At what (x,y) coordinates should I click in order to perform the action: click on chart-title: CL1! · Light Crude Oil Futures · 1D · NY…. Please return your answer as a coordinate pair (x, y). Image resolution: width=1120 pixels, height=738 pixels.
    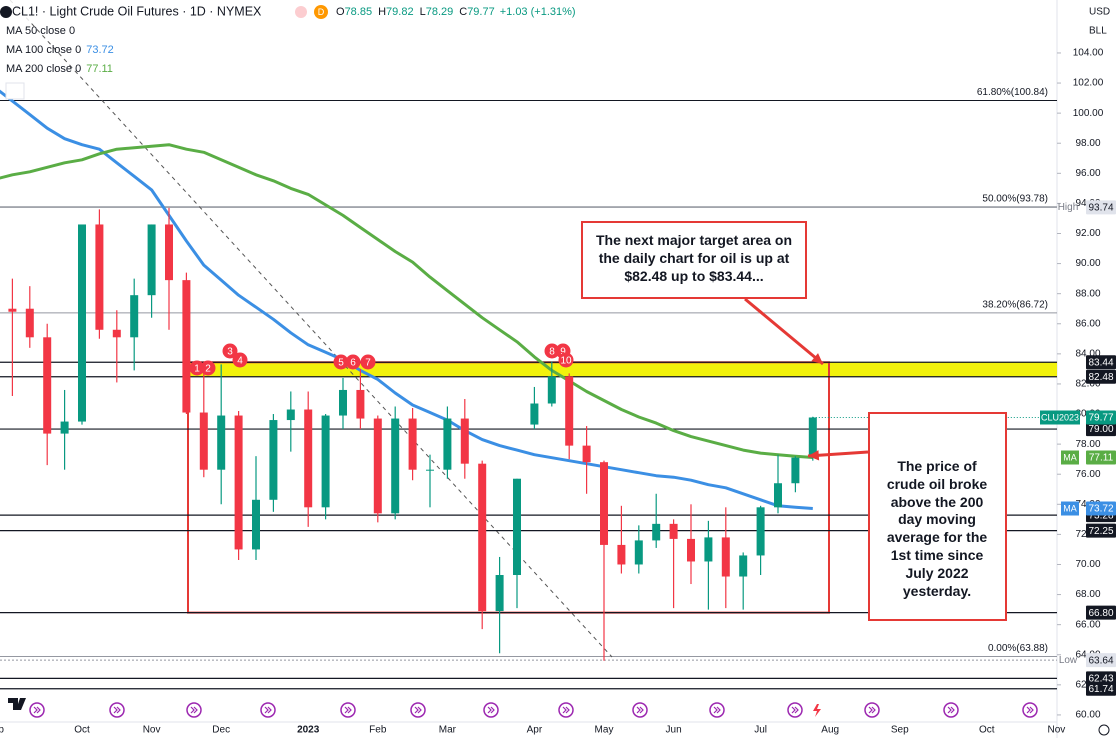
    Looking at the image, I should click on (137, 11).